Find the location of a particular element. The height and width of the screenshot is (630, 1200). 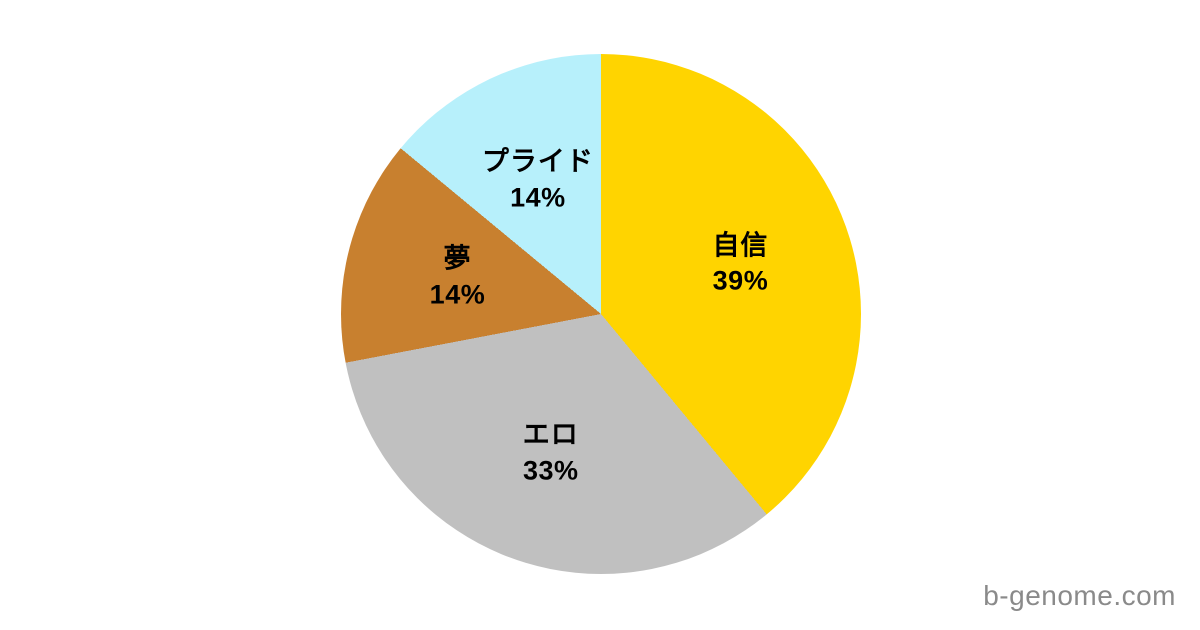

slice-label-name: エロ is located at coordinates (550, 434).